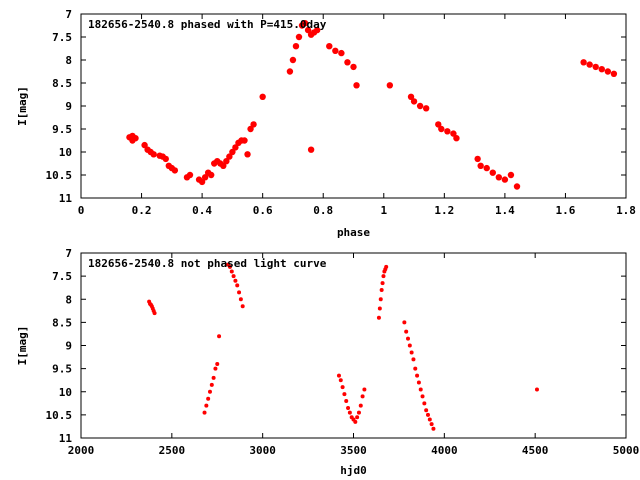 This screenshot has width=640, height=480. I want to click on chart-title: 182656-2540.8 phased with P=415.0day, so click(207, 24).